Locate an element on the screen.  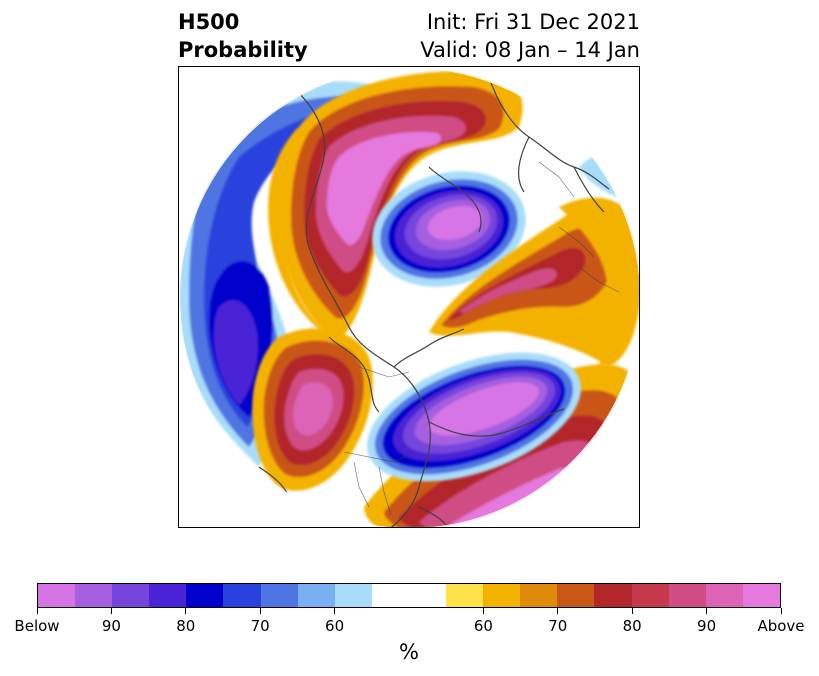
colorbar-unit-label: % is located at coordinates (409, 652).